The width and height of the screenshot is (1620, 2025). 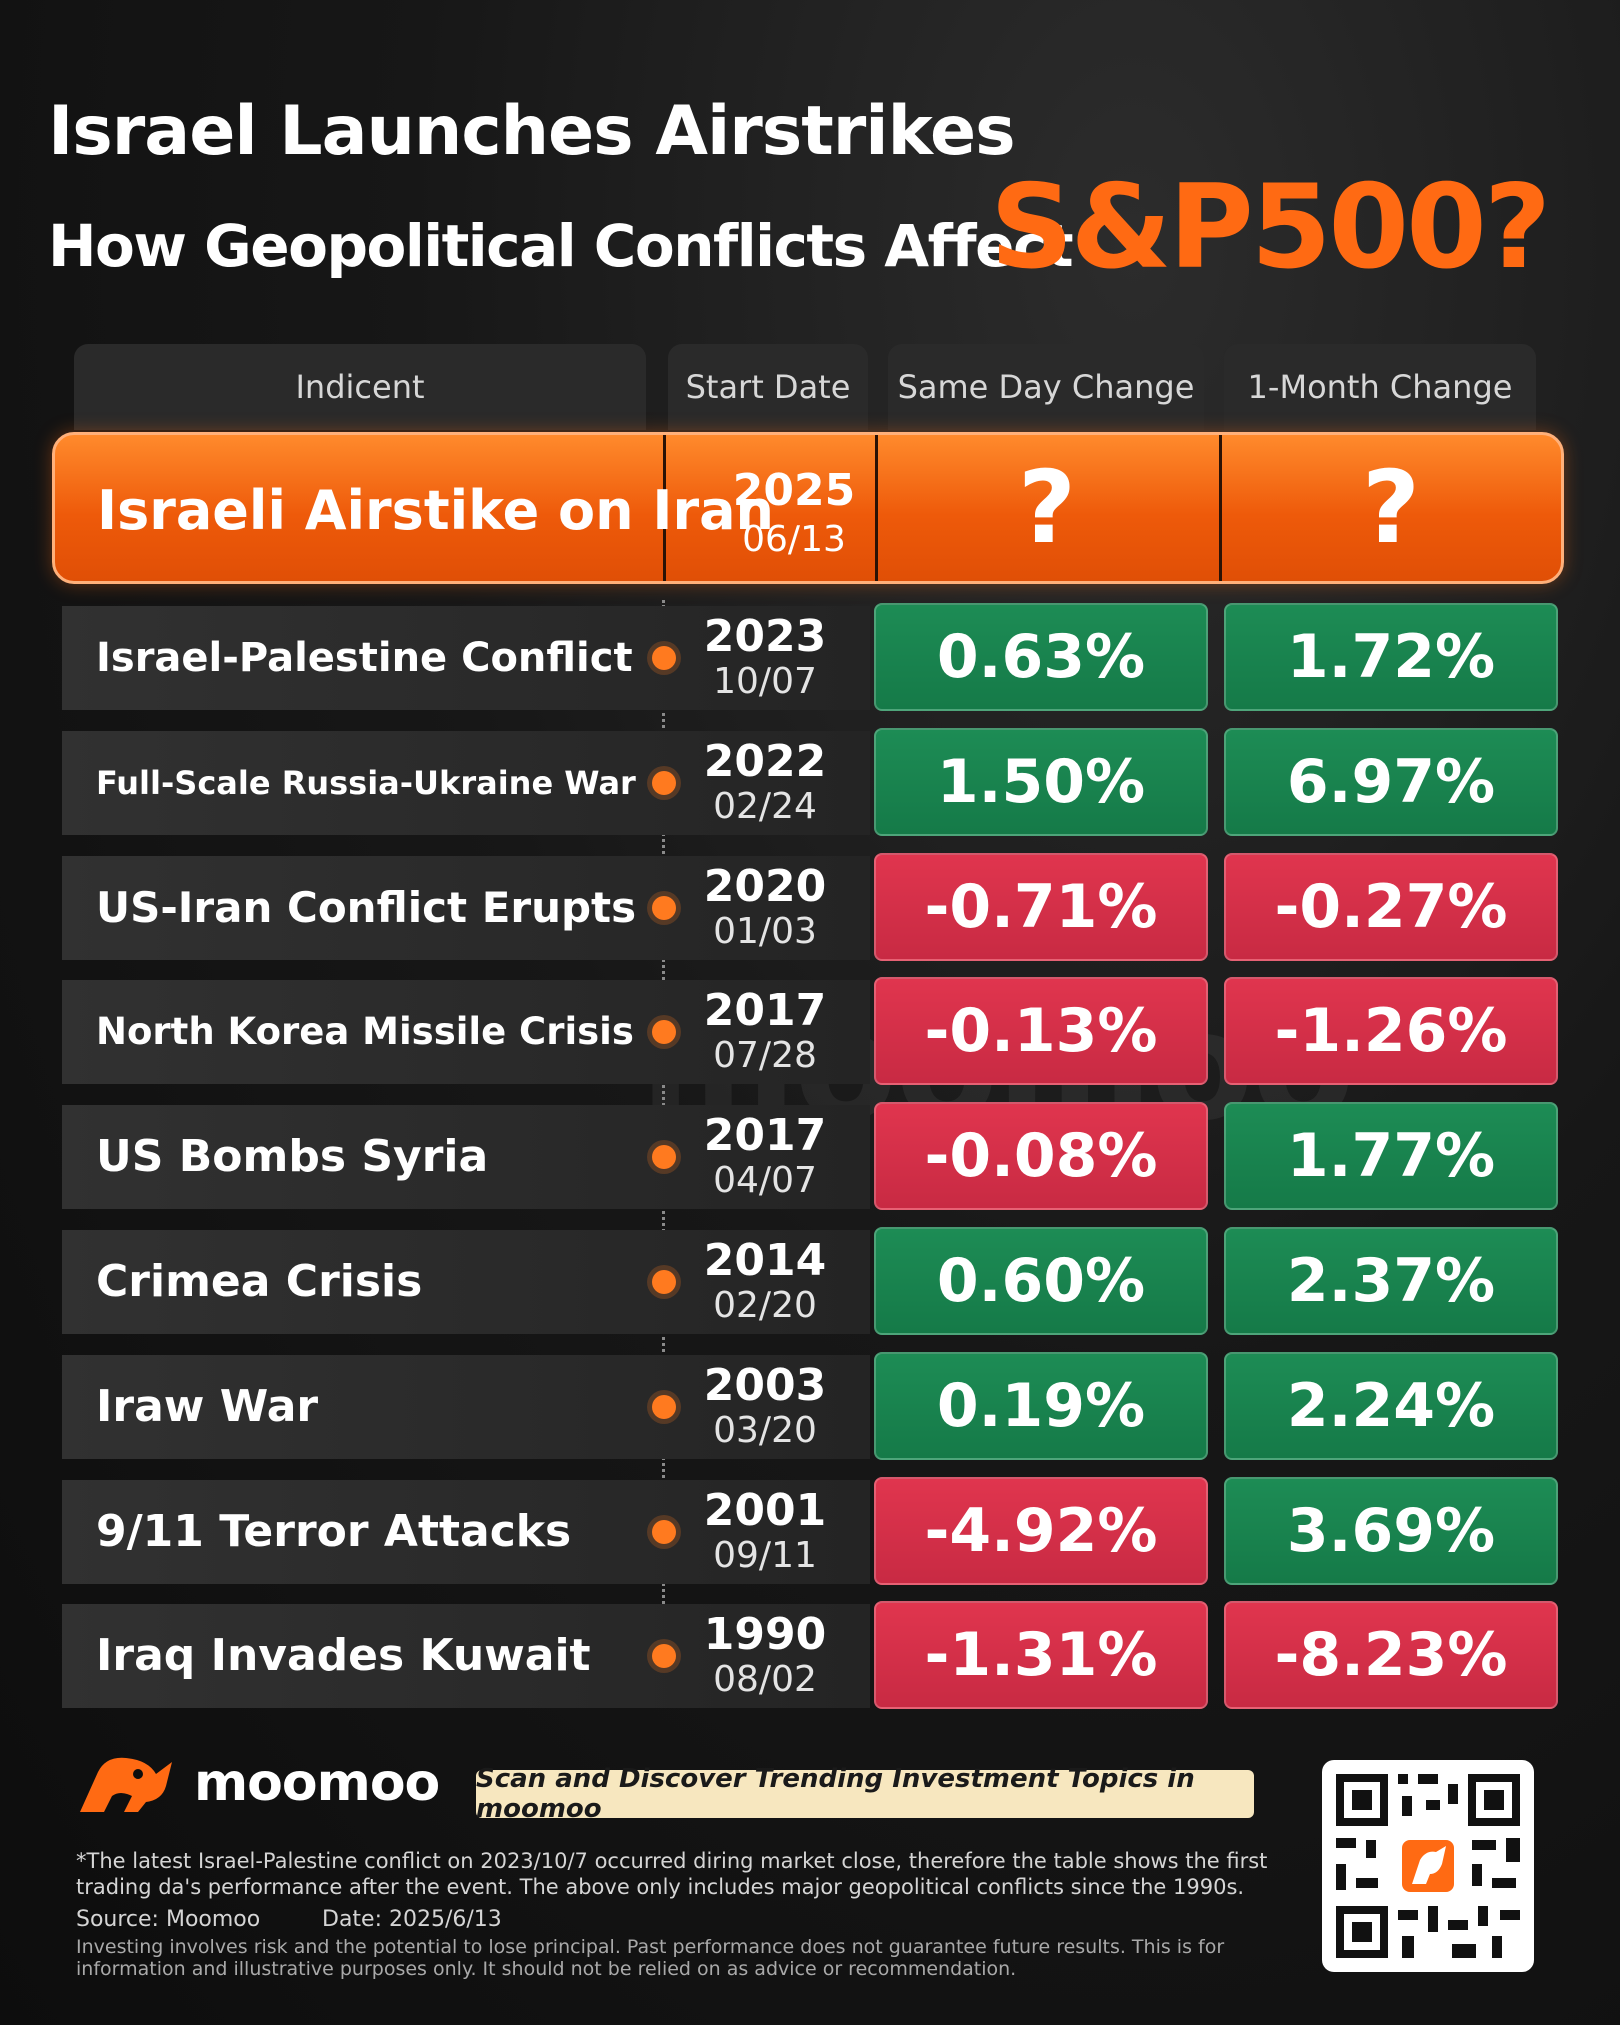 I want to click on incident-cell: US-Iran Conflict Erupts, so click(x=466, y=908).